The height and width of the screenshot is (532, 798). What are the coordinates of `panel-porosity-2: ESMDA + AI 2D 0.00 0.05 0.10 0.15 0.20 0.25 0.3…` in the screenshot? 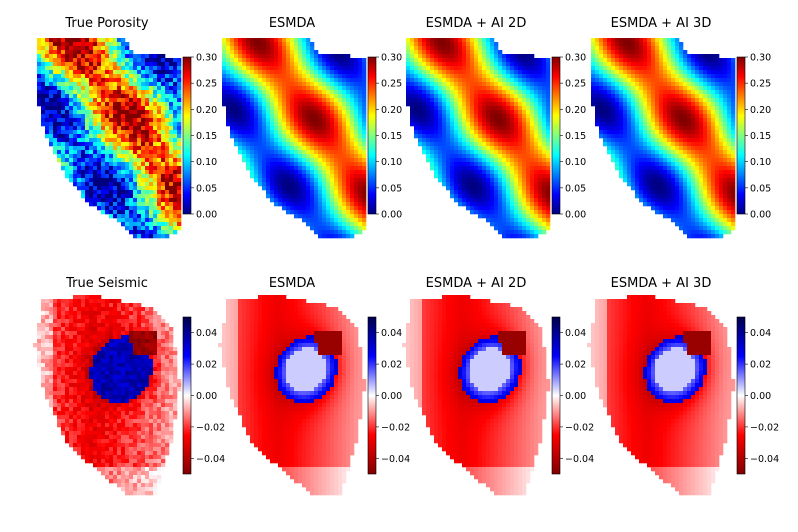 It's located at (496, 127).